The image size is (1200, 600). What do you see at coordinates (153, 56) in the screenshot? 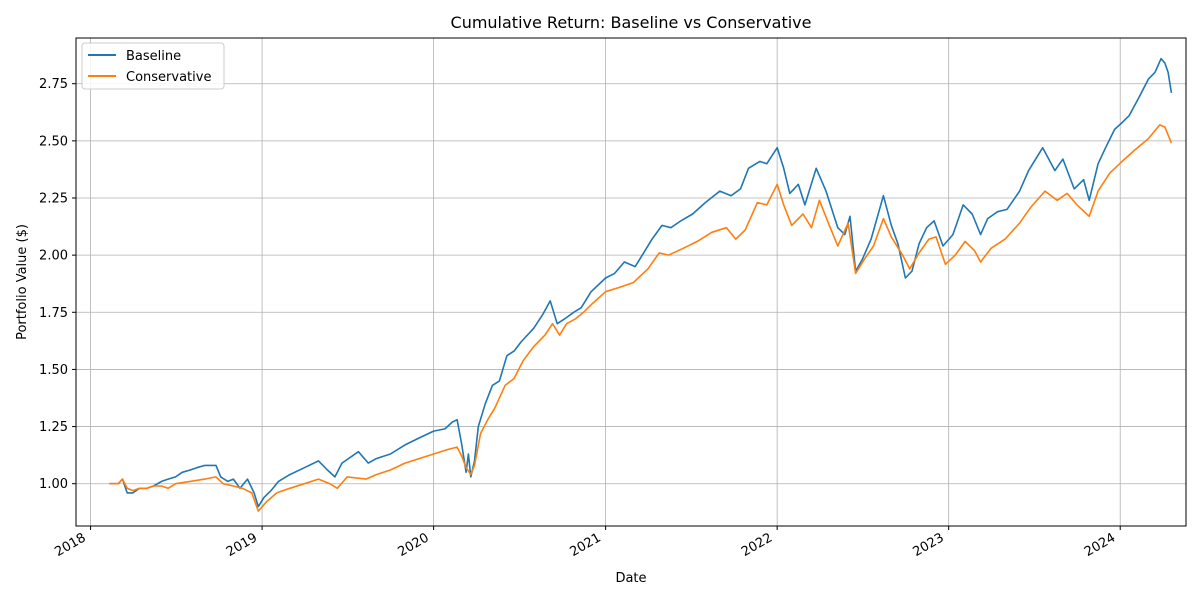
I see `legend-label-baseline: Baseline` at bounding box center [153, 56].